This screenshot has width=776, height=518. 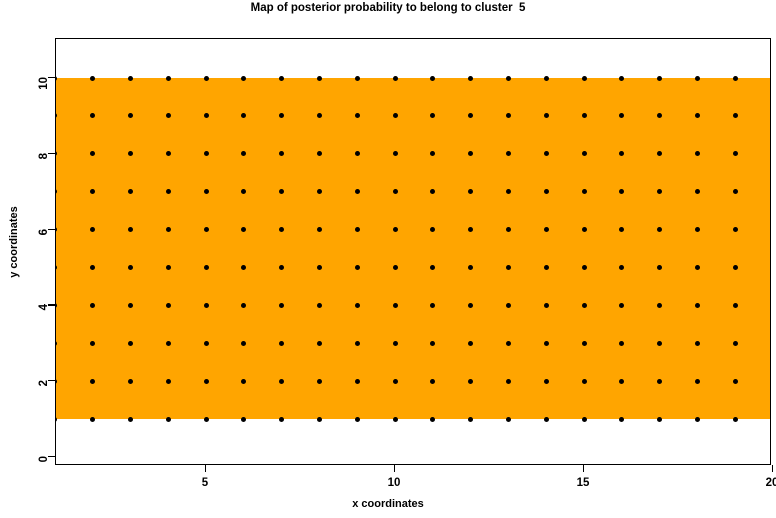 What do you see at coordinates (44, 231) in the screenshot?
I see `y-axis-tick-label: 6` at bounding box center [44, 231].